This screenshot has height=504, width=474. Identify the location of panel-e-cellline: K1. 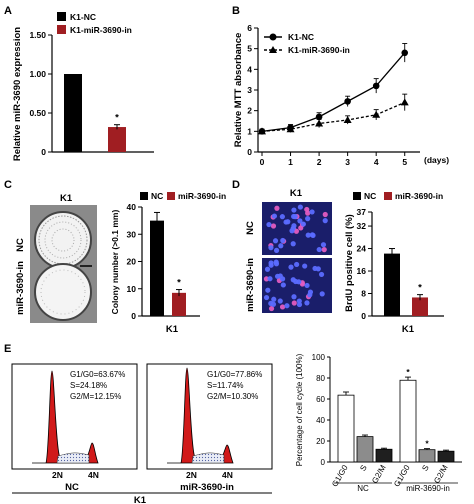
(140, 499).